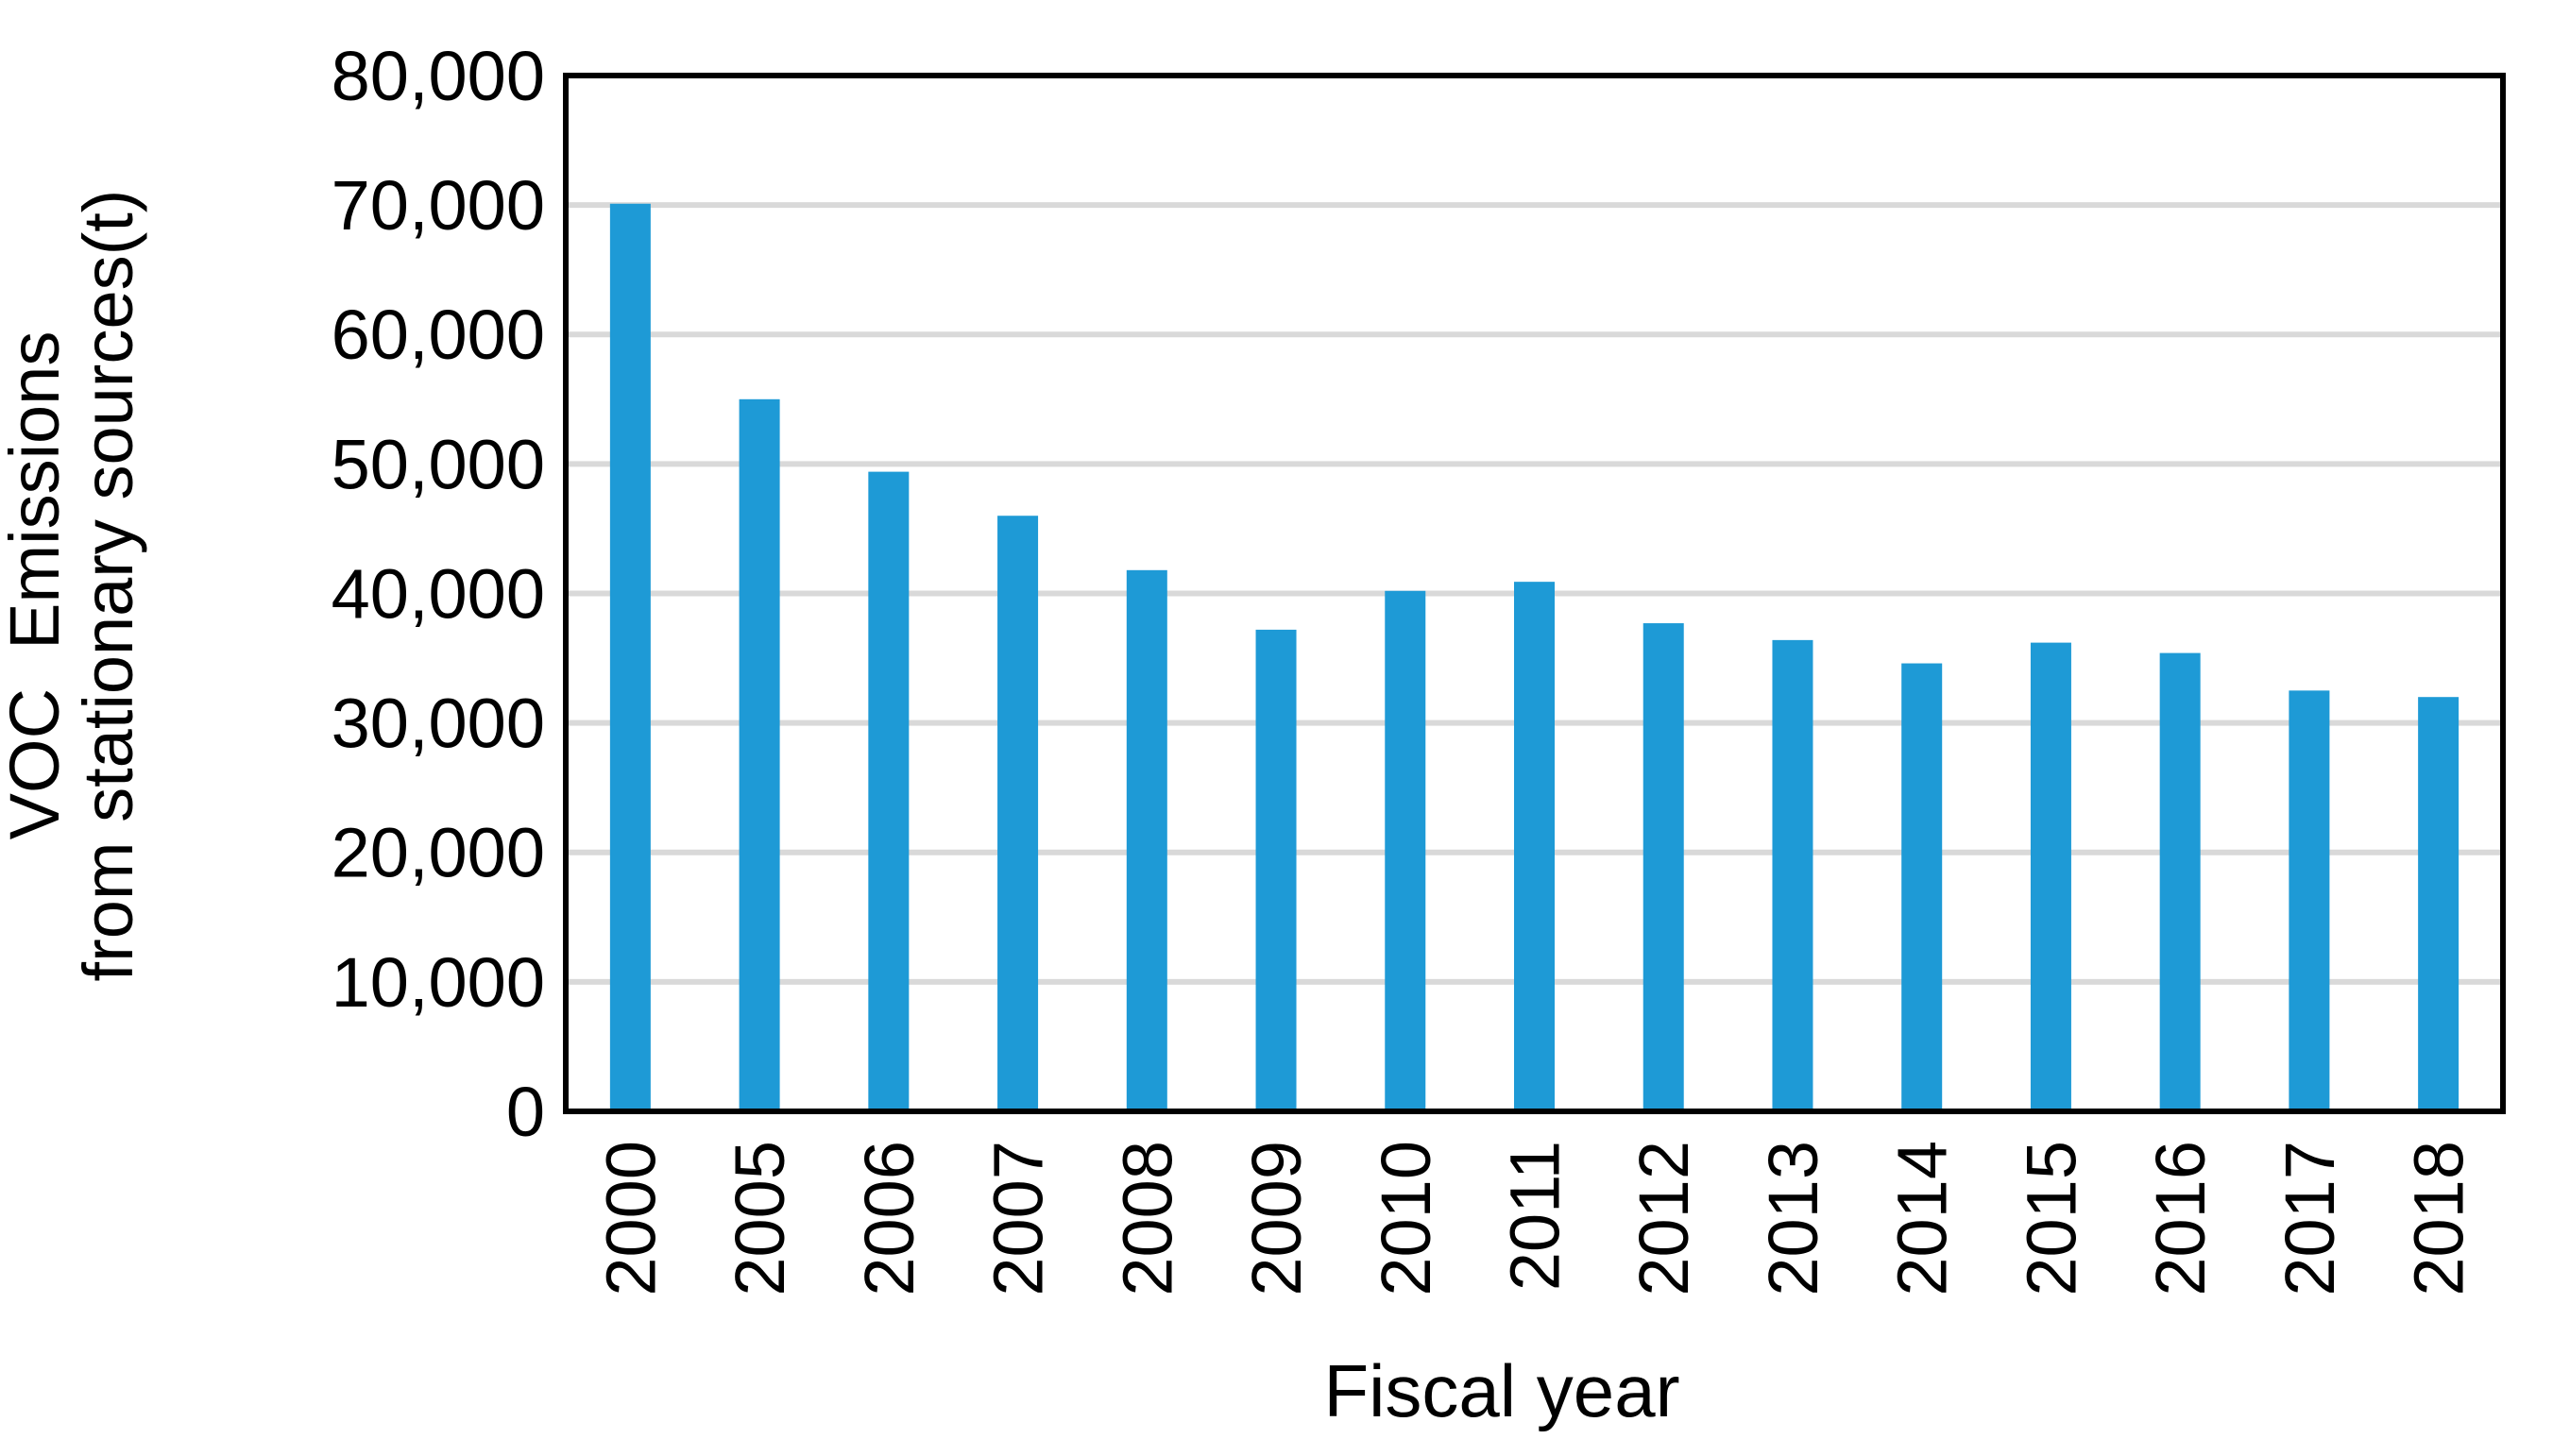  What do you see at coordinates (438, 335) in the screenshot?
I see `y-tick-label-60000: 60,000` at bounding box center [438, 335].